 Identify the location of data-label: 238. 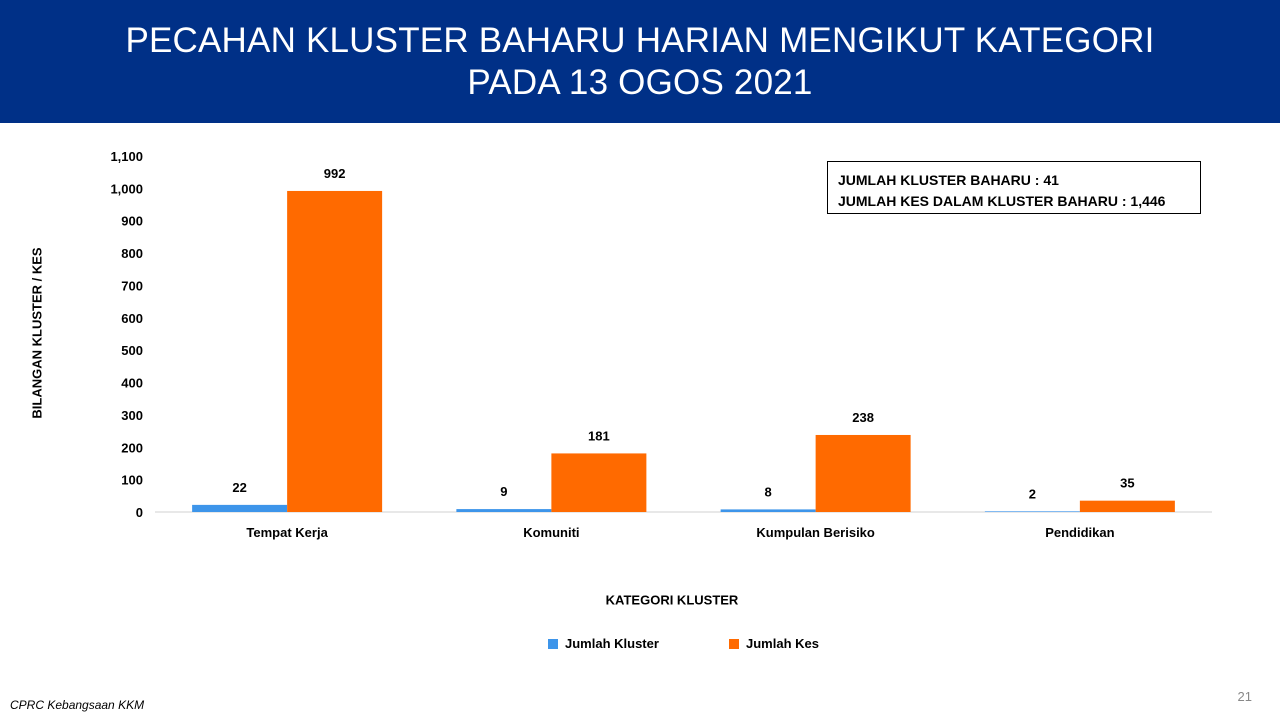
(863, 417).